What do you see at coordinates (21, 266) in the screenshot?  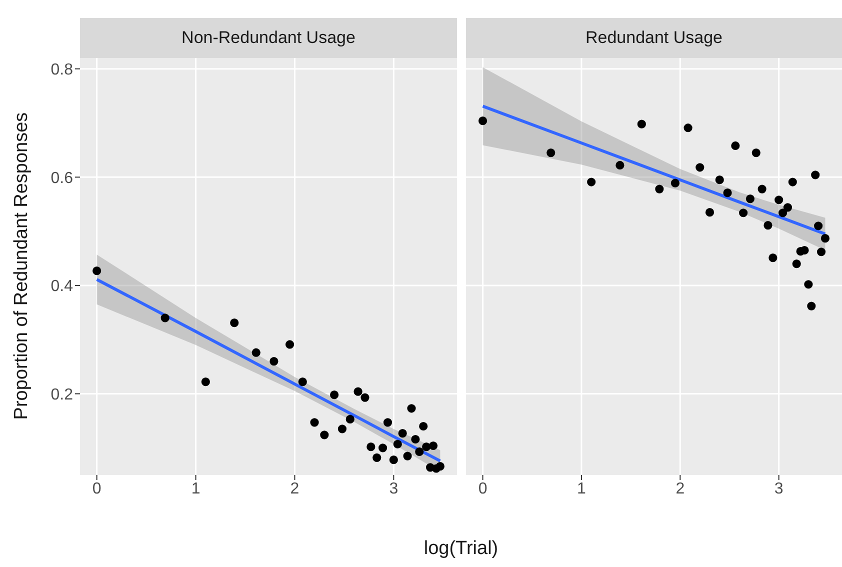 I see `y-axis-title: Proportion of Redundant Responses` at bounding box center [21, 266].